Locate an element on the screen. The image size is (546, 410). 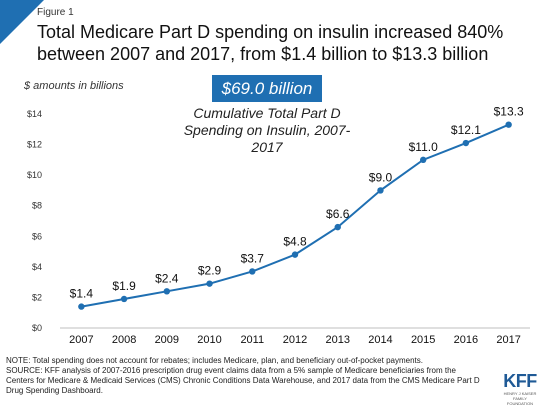
total-badge: $69.0 billion is located at coordinates (267, 88).